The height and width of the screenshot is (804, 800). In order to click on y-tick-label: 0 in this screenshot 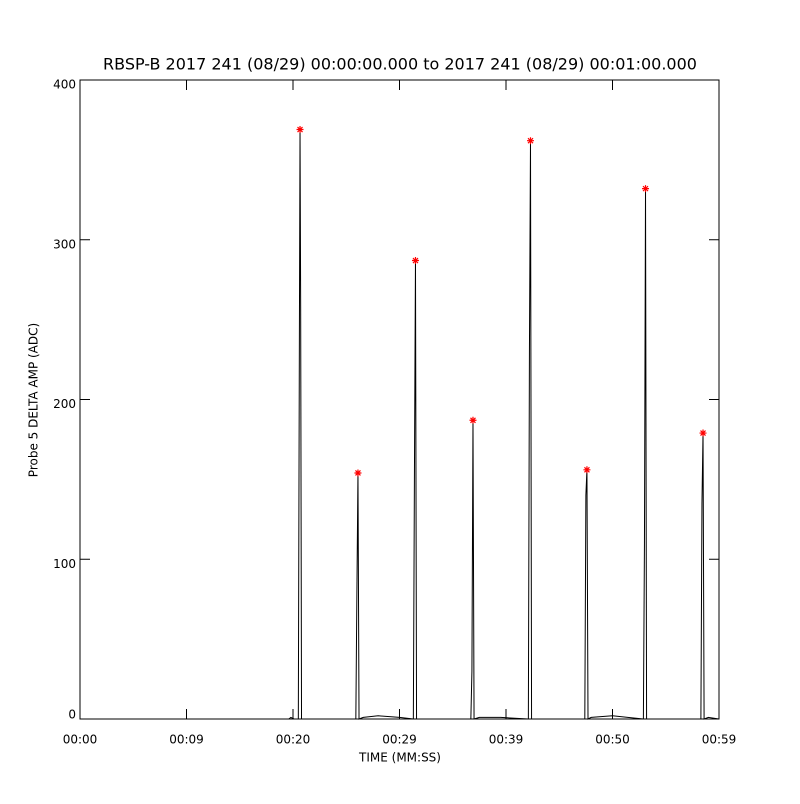, I will do `click(72, 715)`.